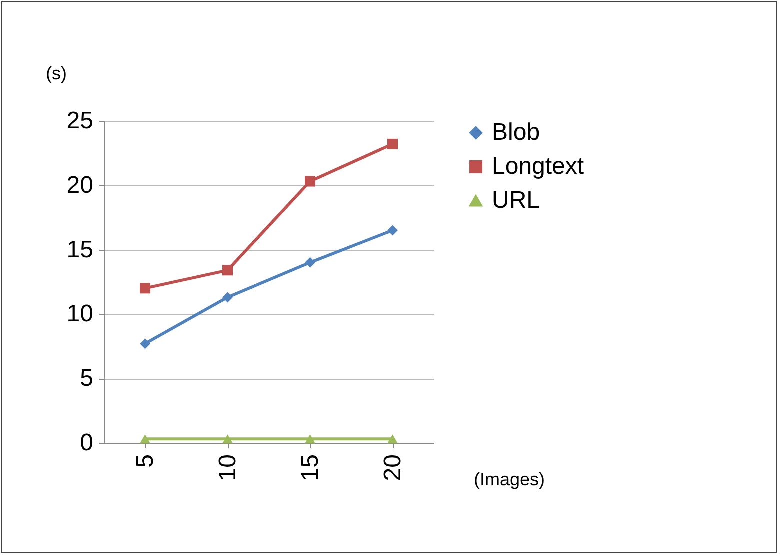 This screenshot has width=781, height=556. I want to click on x-tick-label: 20, so click(392, 468).